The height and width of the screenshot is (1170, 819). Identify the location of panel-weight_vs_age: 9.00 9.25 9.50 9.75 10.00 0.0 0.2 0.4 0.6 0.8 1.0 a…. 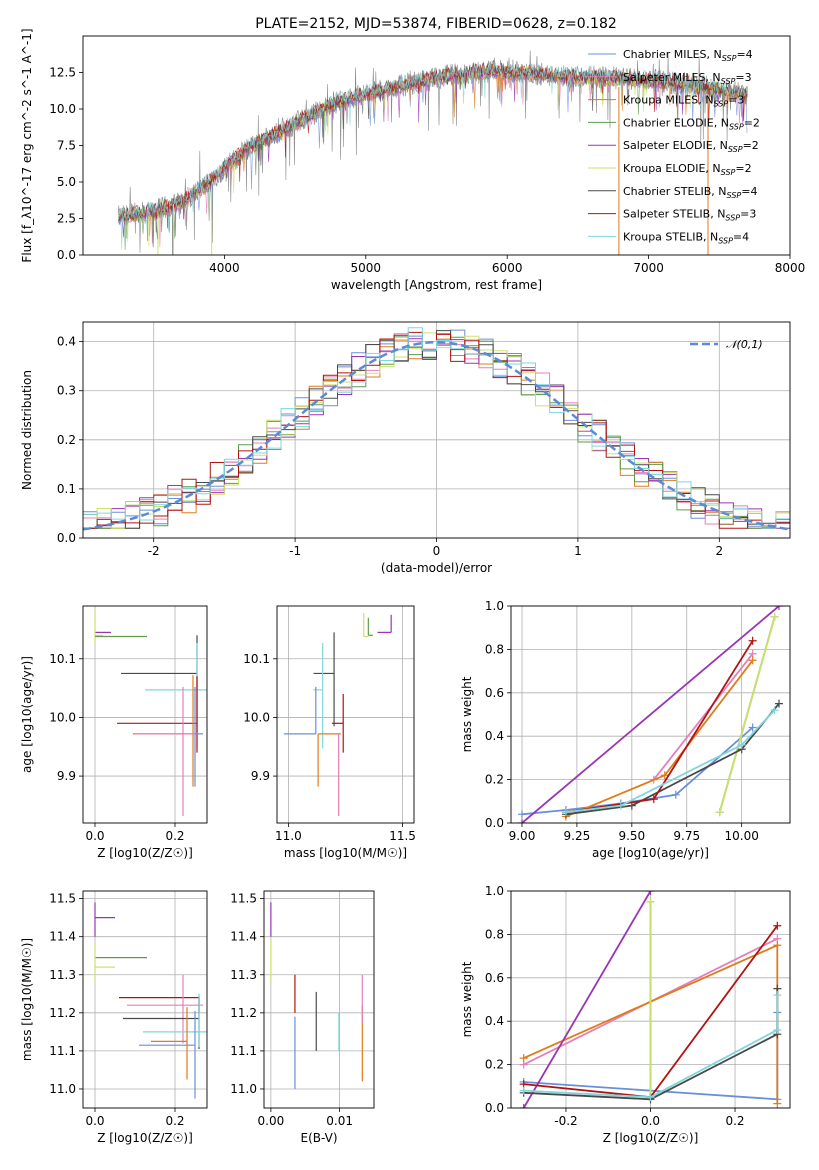
(625, 729).